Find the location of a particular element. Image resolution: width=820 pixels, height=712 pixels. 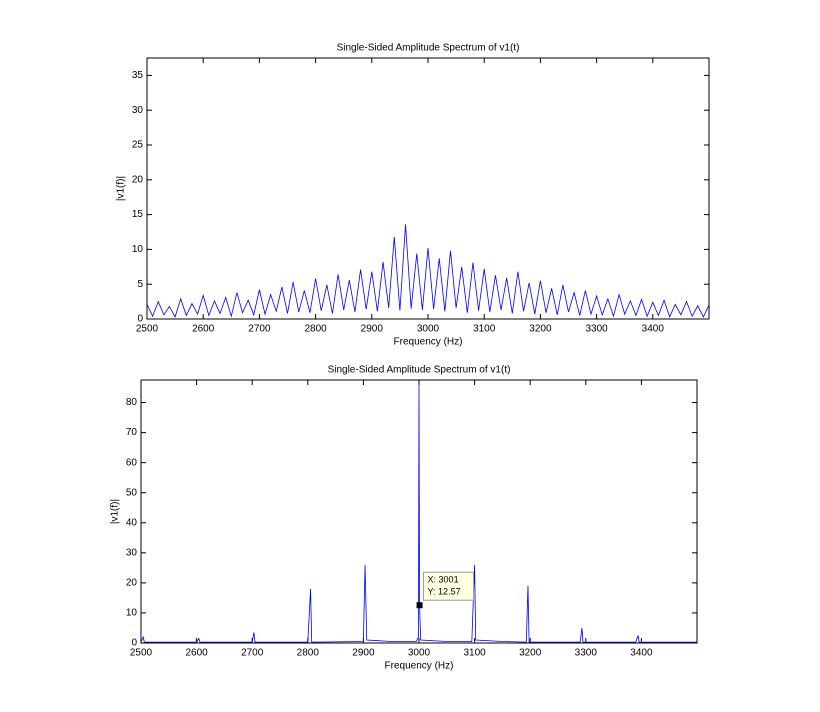

y-tick-label: 5 is located at coordinates (140, 284).